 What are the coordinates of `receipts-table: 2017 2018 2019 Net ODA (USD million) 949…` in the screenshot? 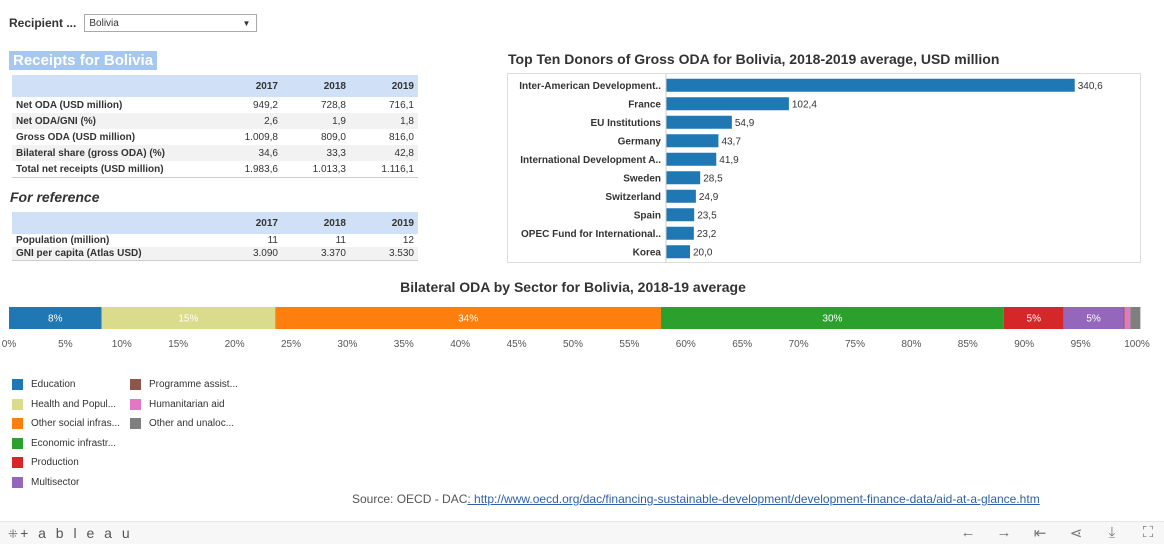 It's located at (215, 126).